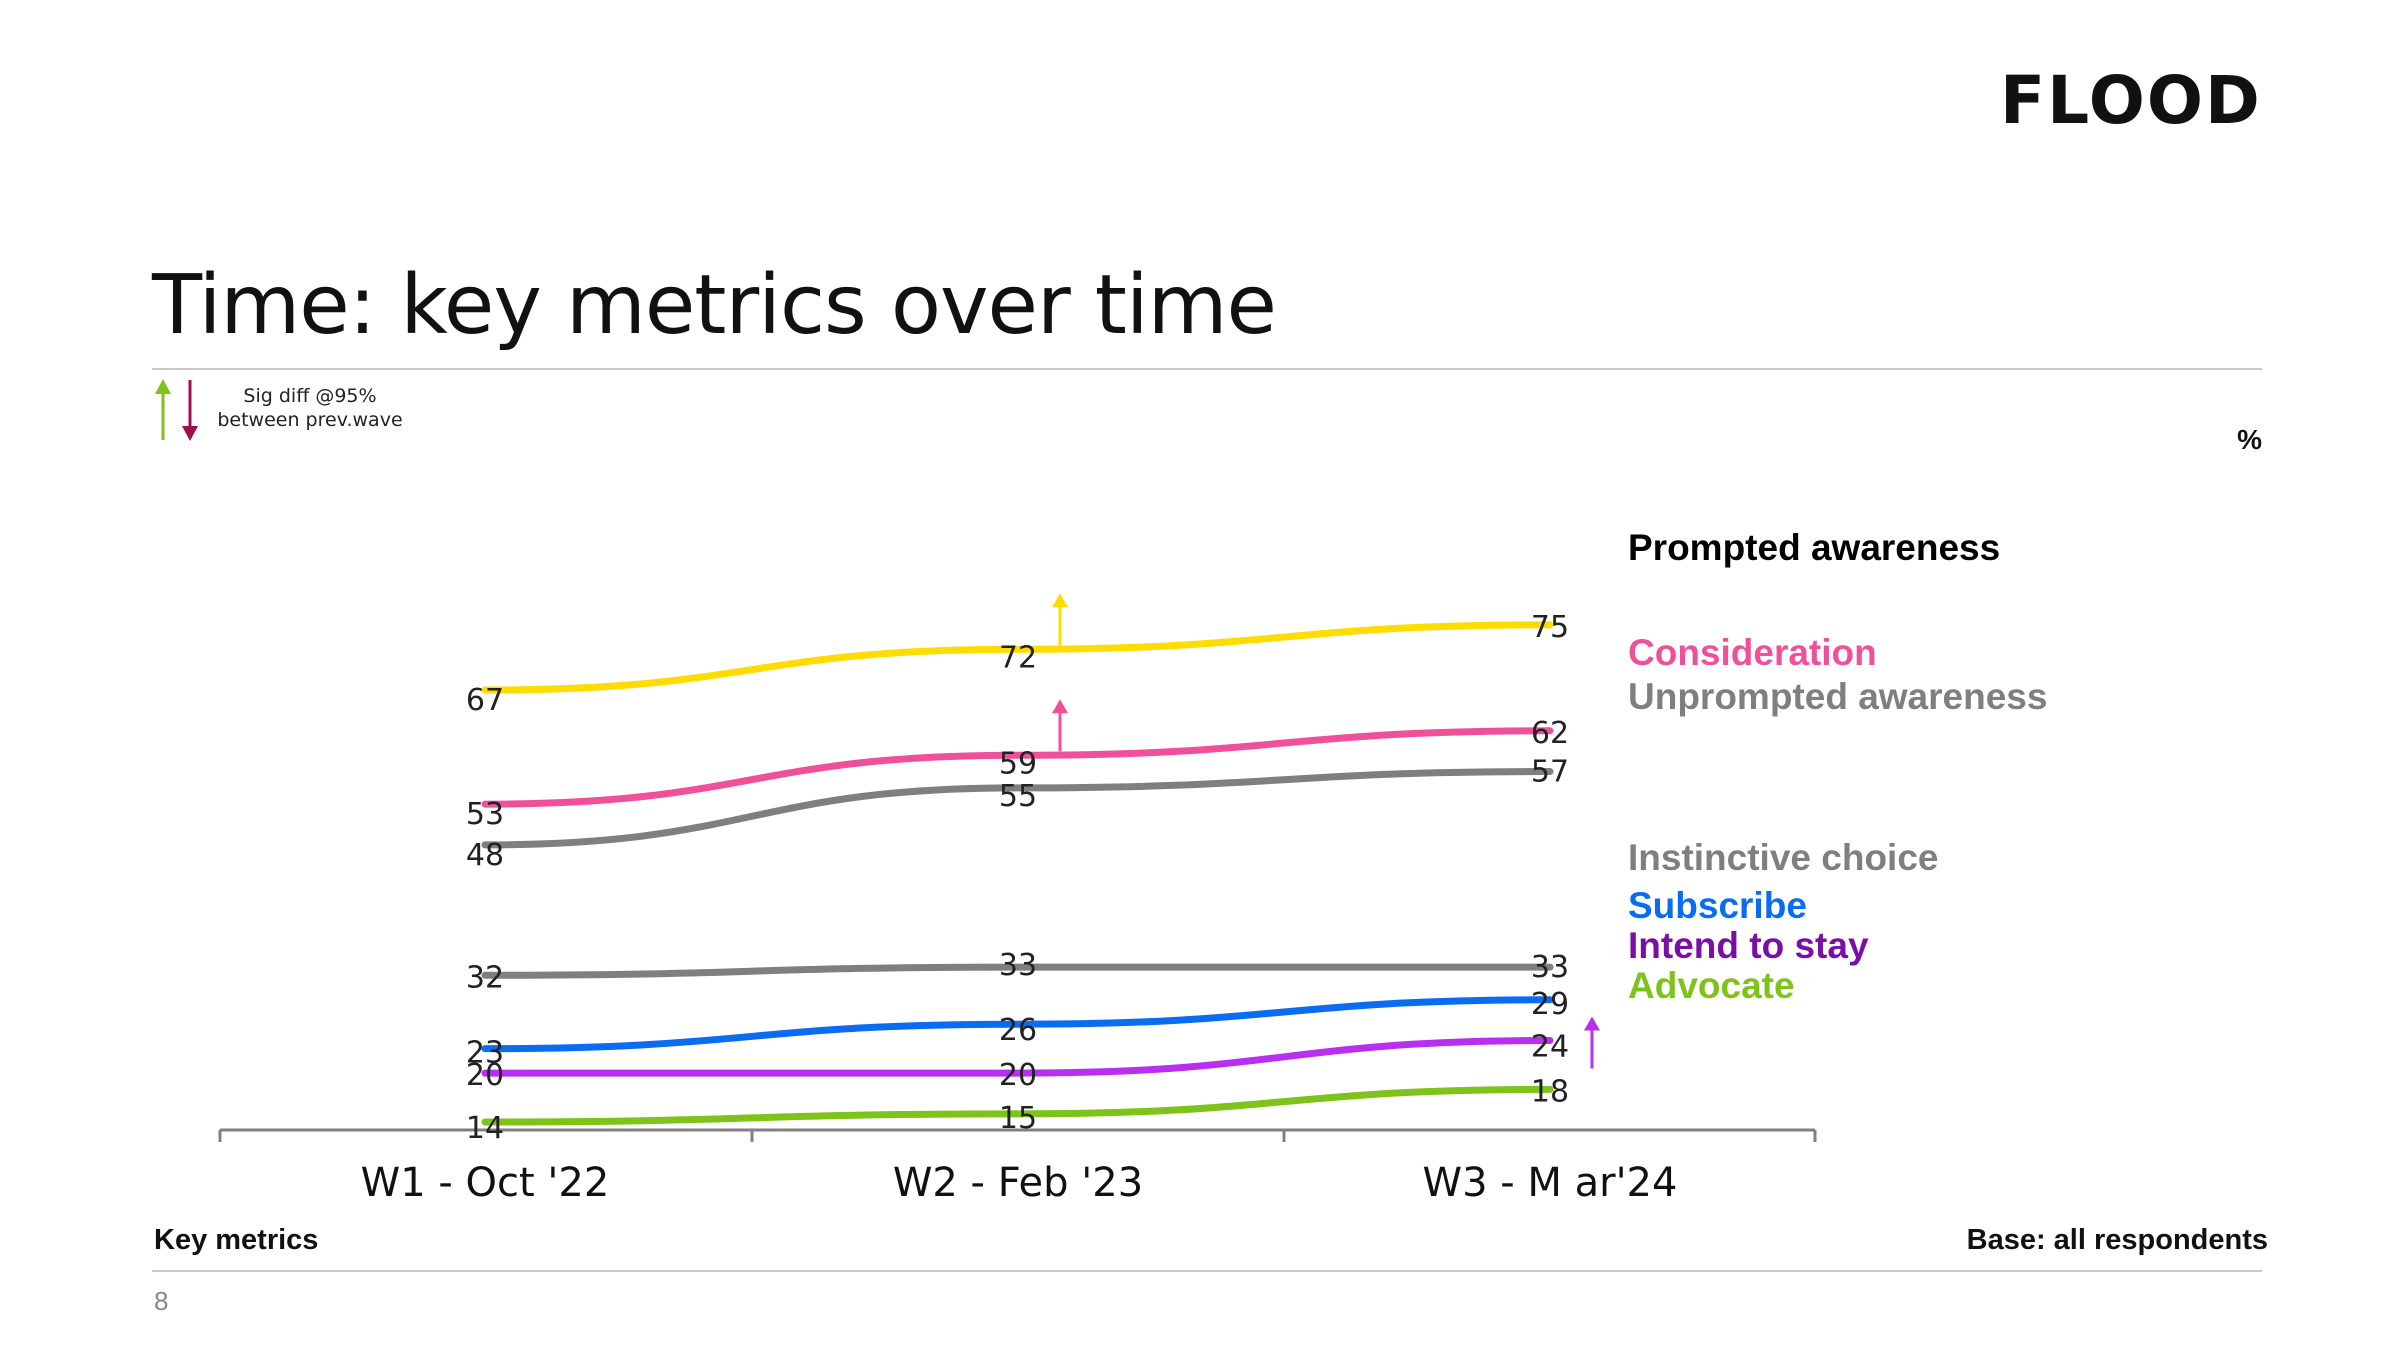  I want to click on data-label-instinctive-choice-1: 33, so click(1018, 965).